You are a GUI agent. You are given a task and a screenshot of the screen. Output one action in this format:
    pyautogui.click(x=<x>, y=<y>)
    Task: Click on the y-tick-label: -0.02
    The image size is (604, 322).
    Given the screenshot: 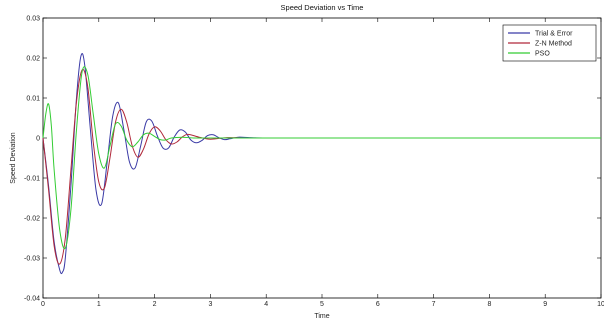 What is the action you would take?
    pyautogui.click(x=32, y=219)
    